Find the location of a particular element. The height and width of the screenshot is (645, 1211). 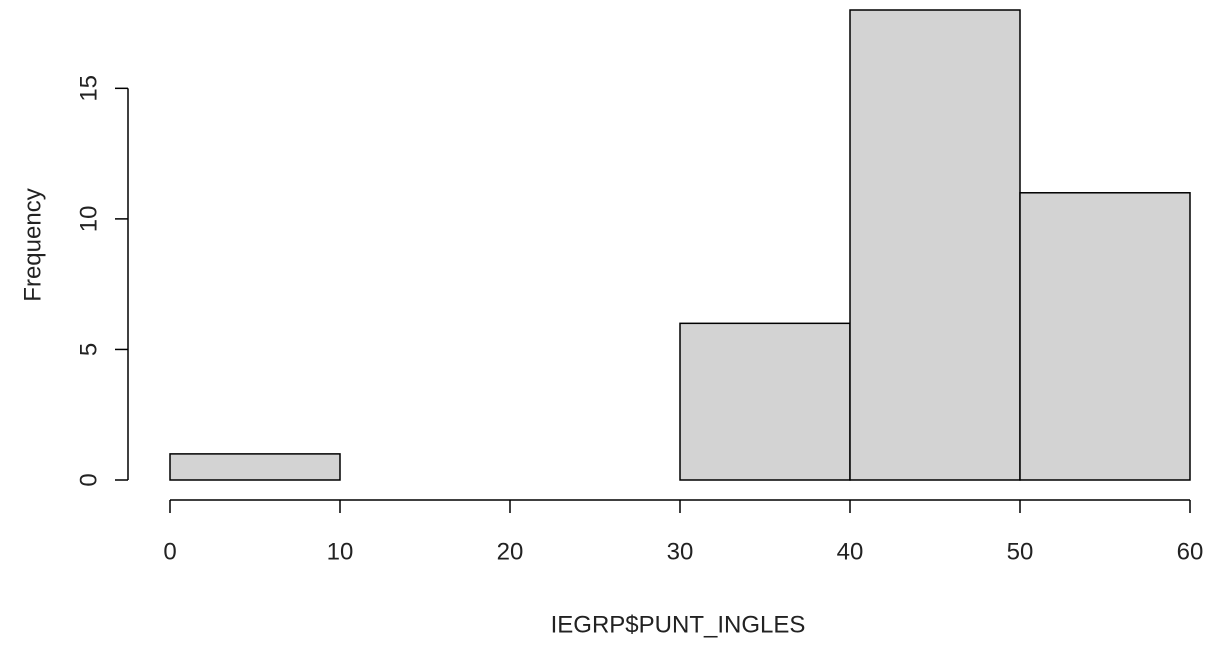

x-tick-label: 10 is located at coordinates (340, 551).